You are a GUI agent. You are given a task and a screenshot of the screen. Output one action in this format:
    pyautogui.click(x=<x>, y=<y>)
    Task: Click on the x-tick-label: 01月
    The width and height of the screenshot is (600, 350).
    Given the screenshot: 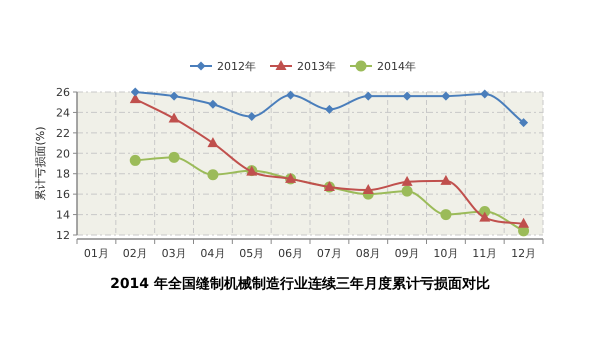 What is the action you would take?
    pyautogui.click(x=96, y=253)
    